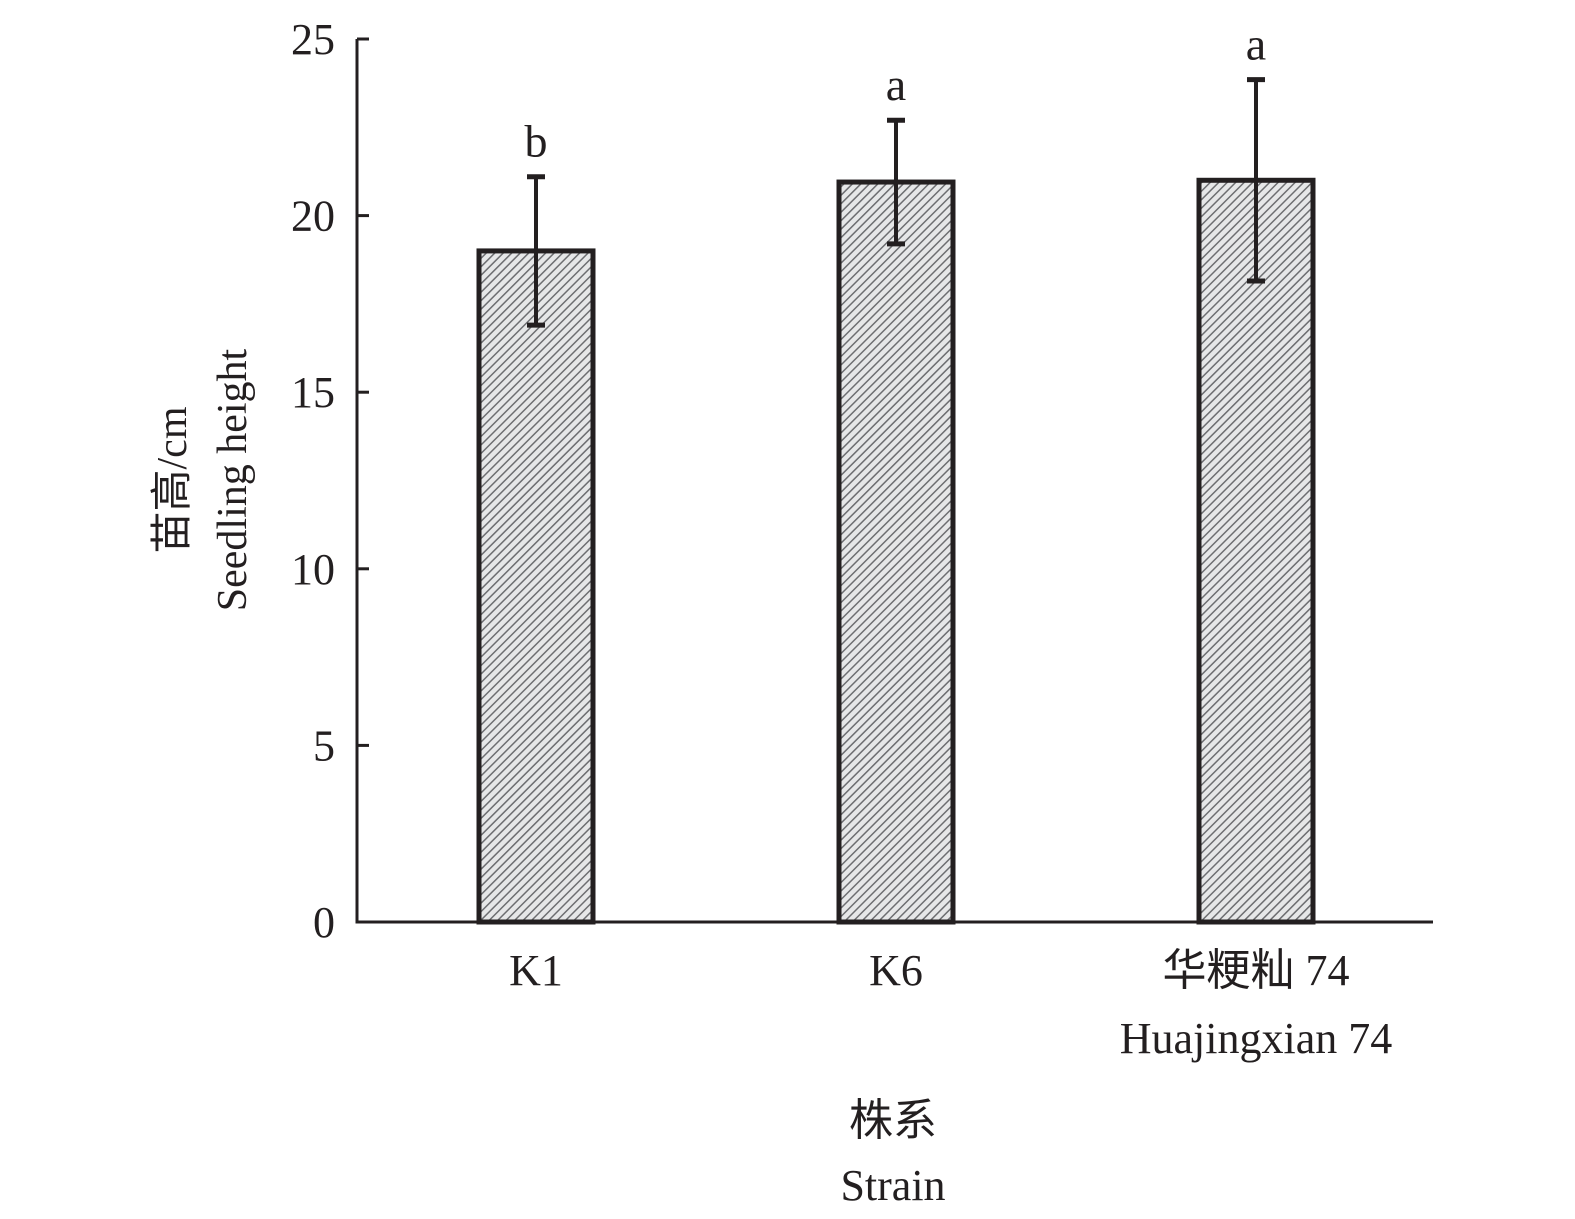 This screenshot has width=1575, height=1219. What do you see at coordinates (203, 479) in the screenshot?
I see `y-axis-title: 苗高/cm Seedling height` at bounding box center [203, 479].